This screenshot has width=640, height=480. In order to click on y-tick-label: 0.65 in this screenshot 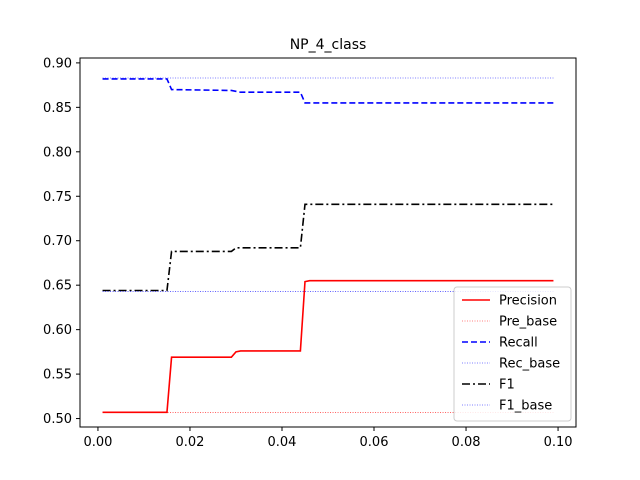, I will do `click(57, 286)`.